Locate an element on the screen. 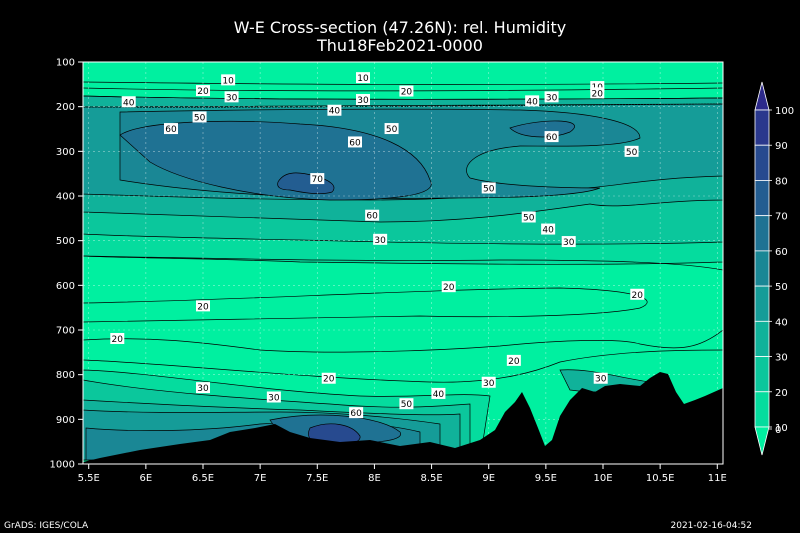  x-tick-label: 6.5E is located at coordinates (203, 478).